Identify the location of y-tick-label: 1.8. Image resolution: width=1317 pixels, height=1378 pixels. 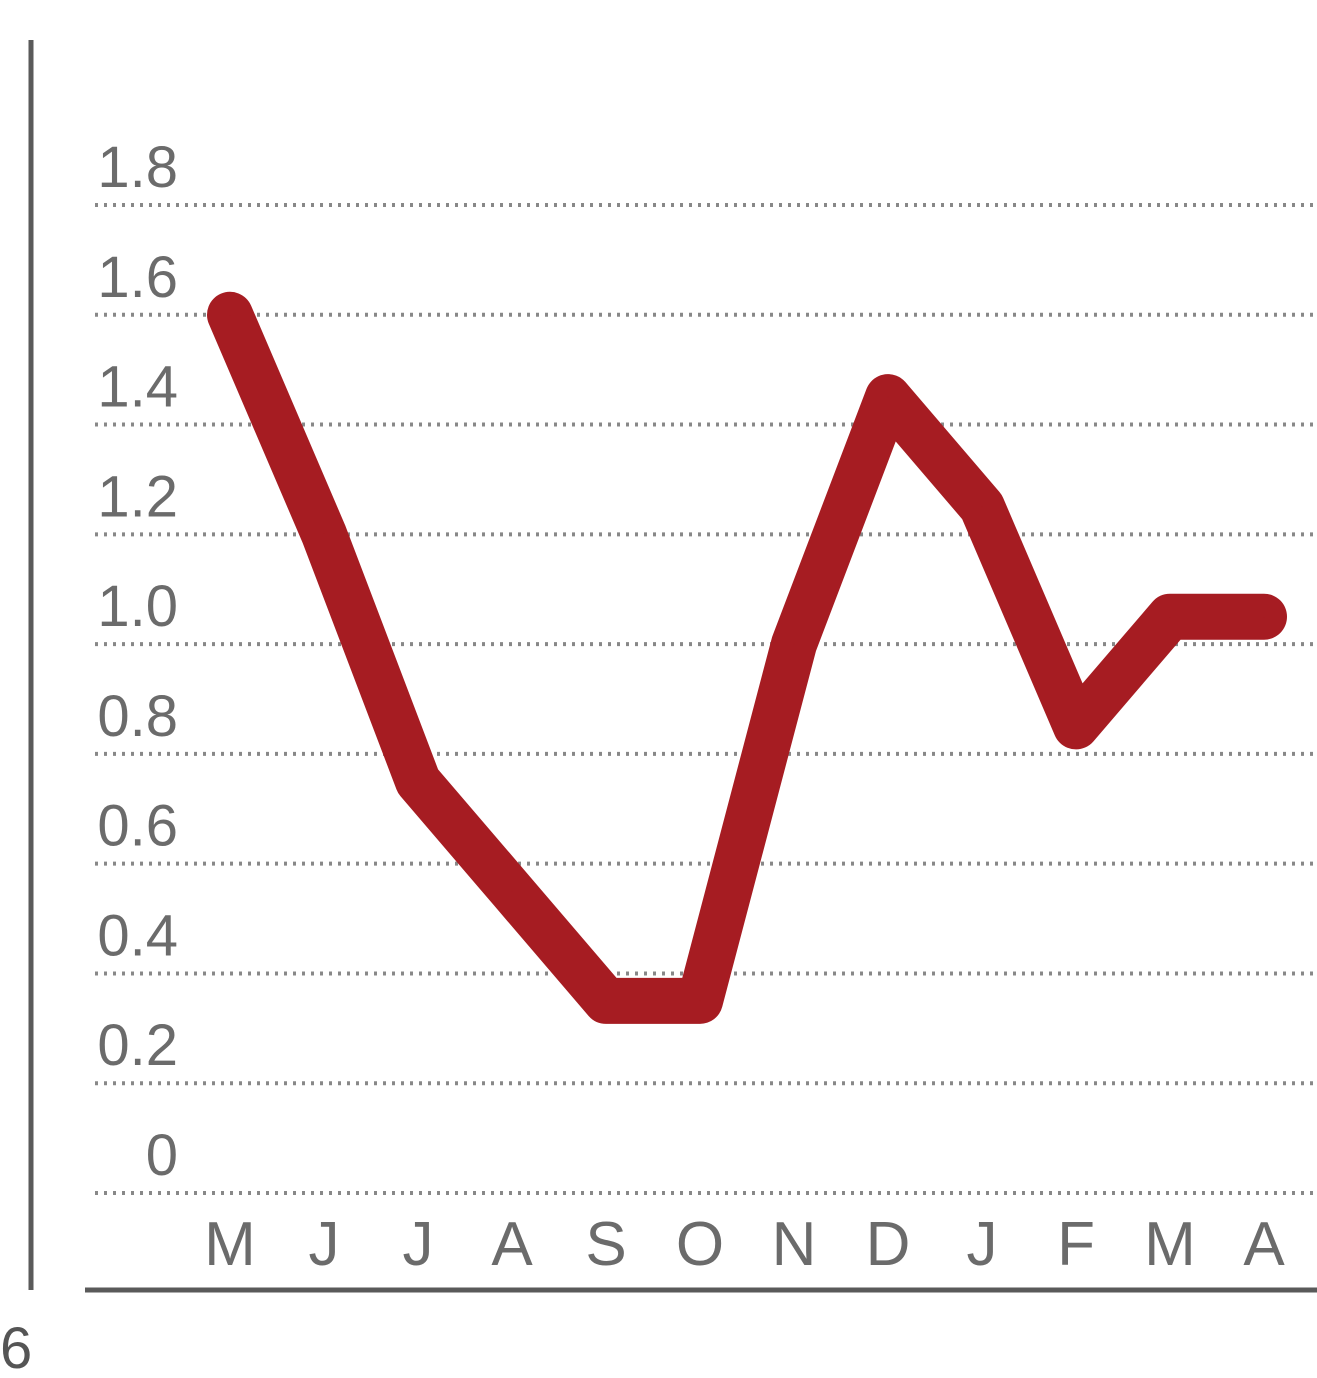
(137, 167).